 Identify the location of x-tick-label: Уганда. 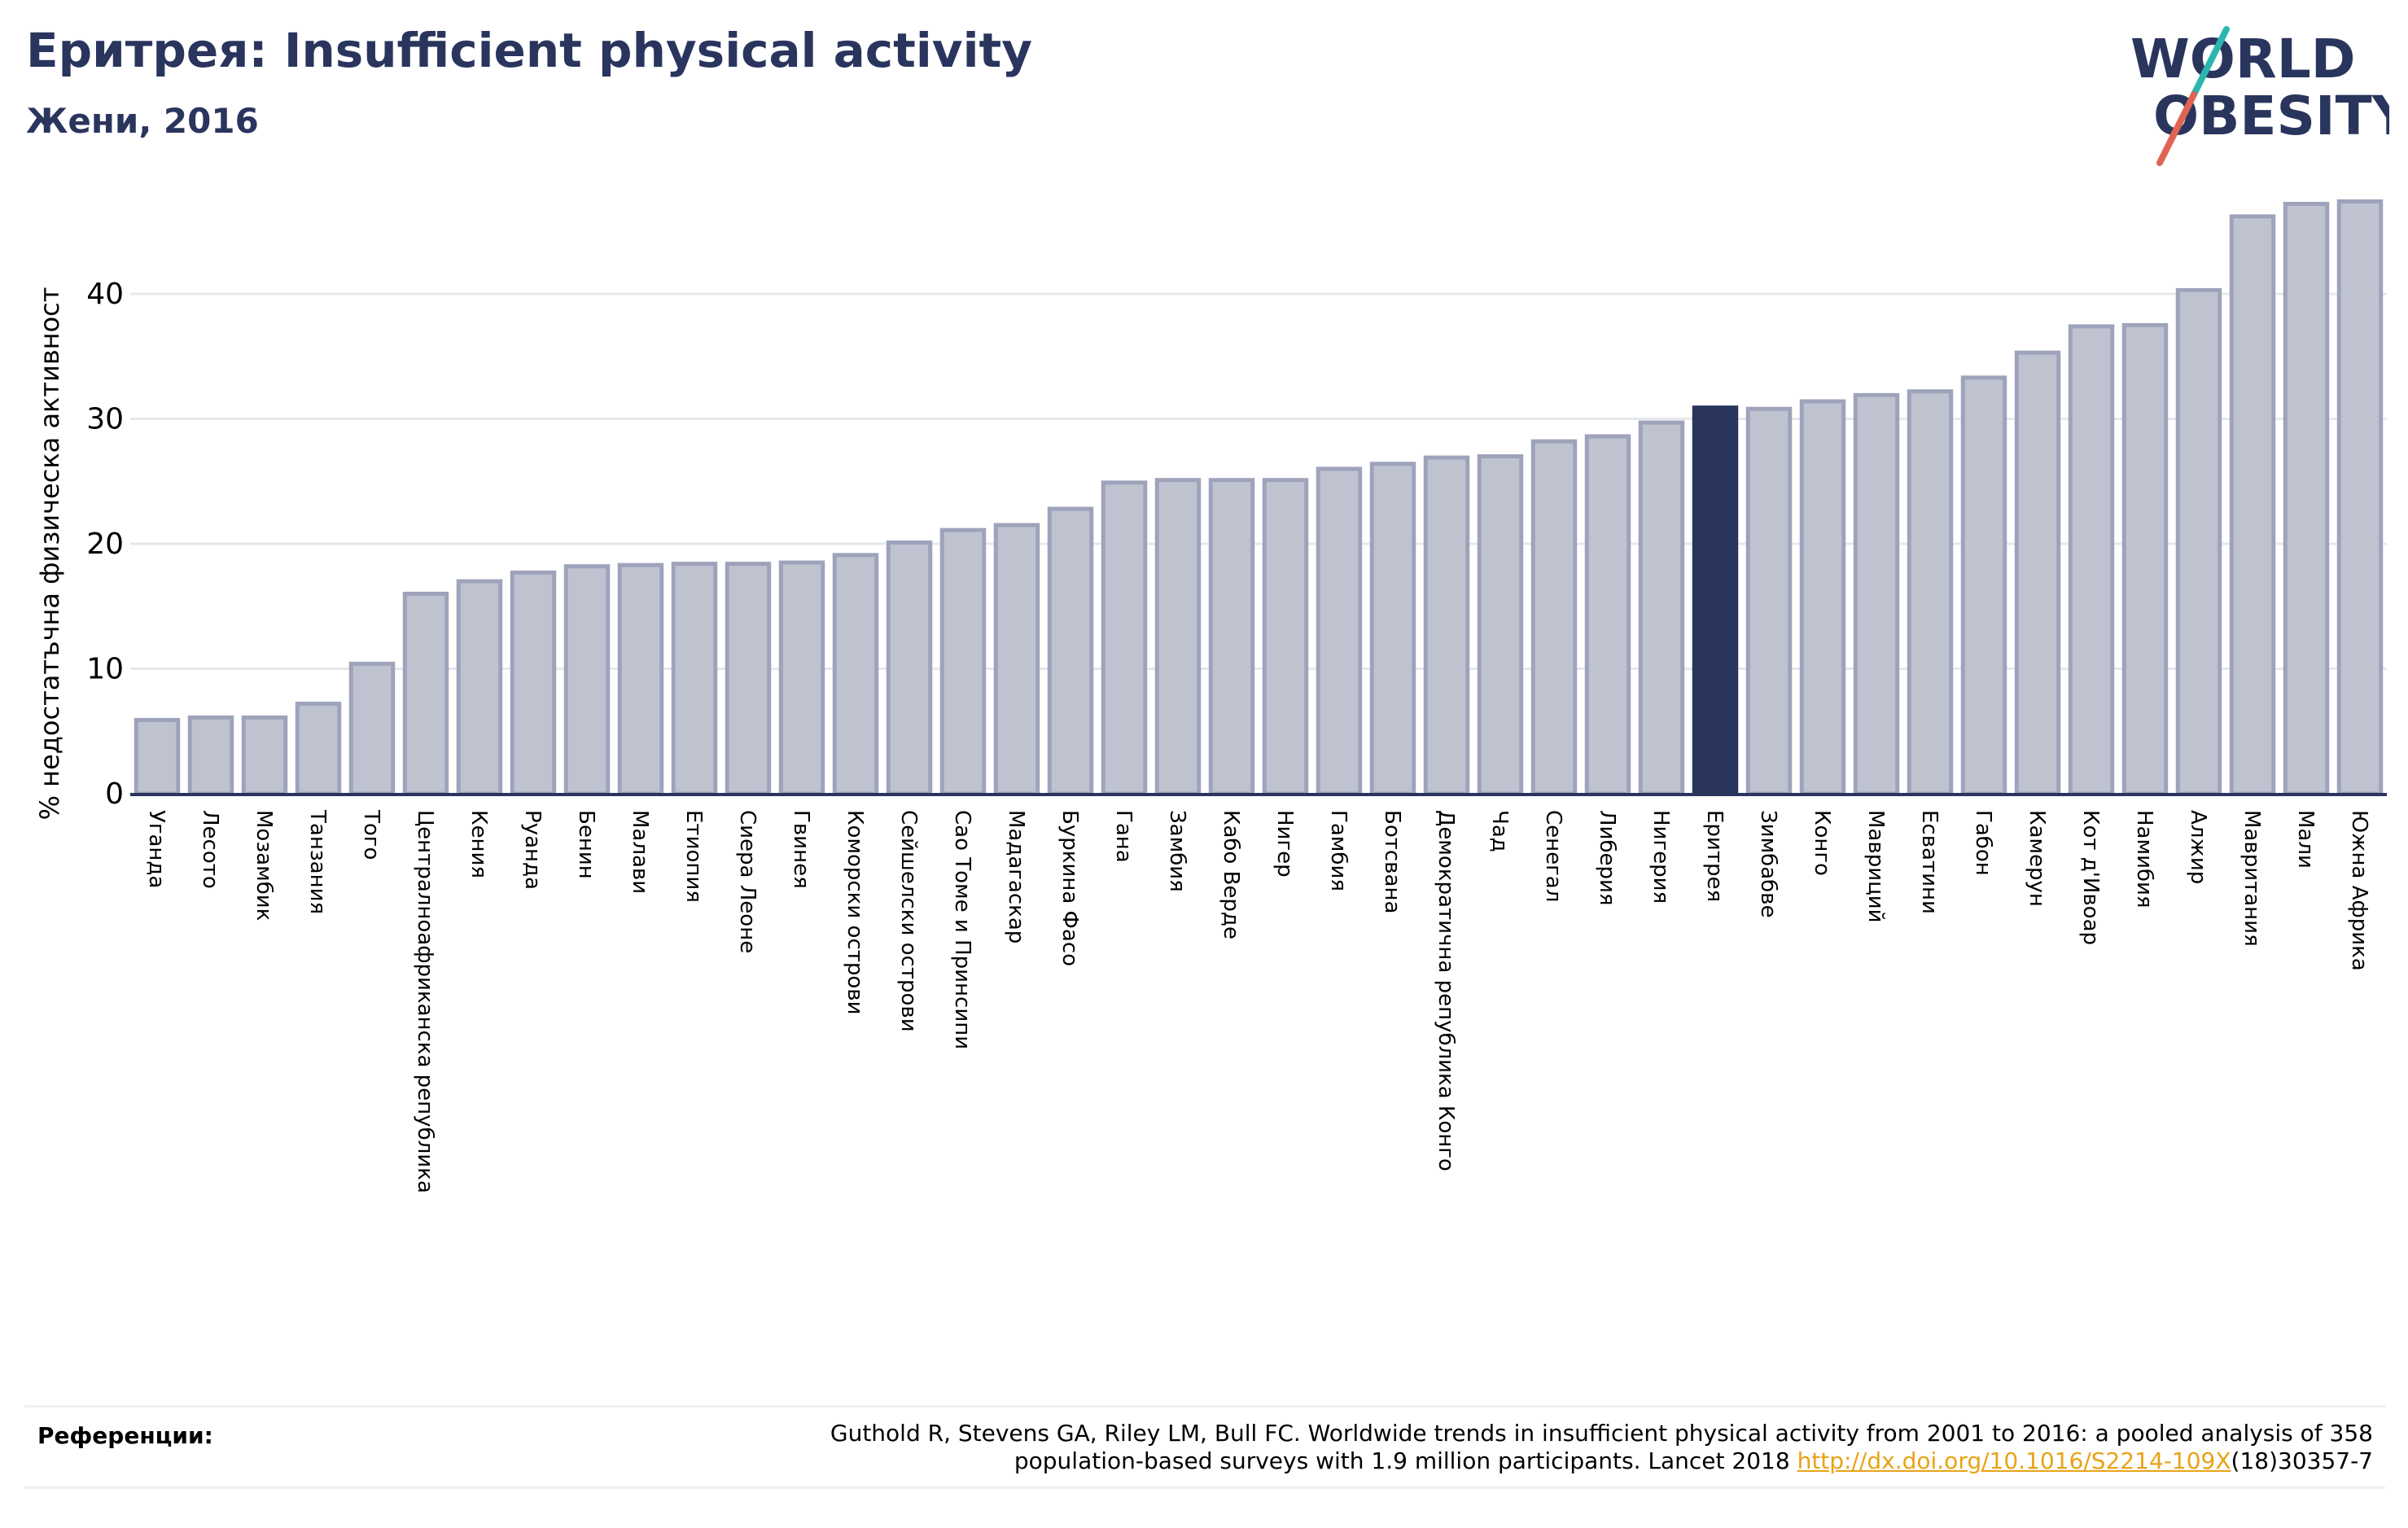
(156, 849).